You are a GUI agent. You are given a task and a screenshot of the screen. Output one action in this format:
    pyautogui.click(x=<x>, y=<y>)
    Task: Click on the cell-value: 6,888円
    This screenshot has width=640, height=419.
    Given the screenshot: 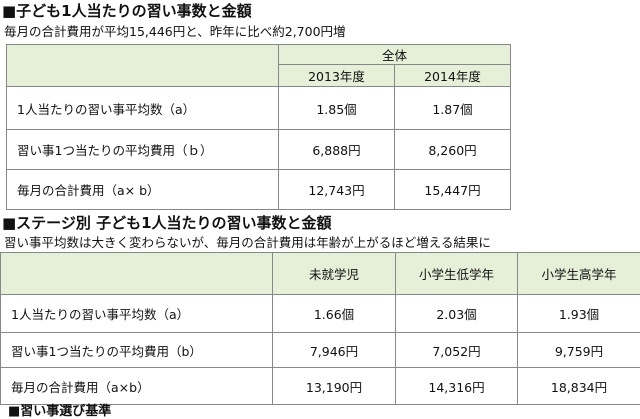 What is the action you would take?
    pyautogui.click(x=337, y=150)
    